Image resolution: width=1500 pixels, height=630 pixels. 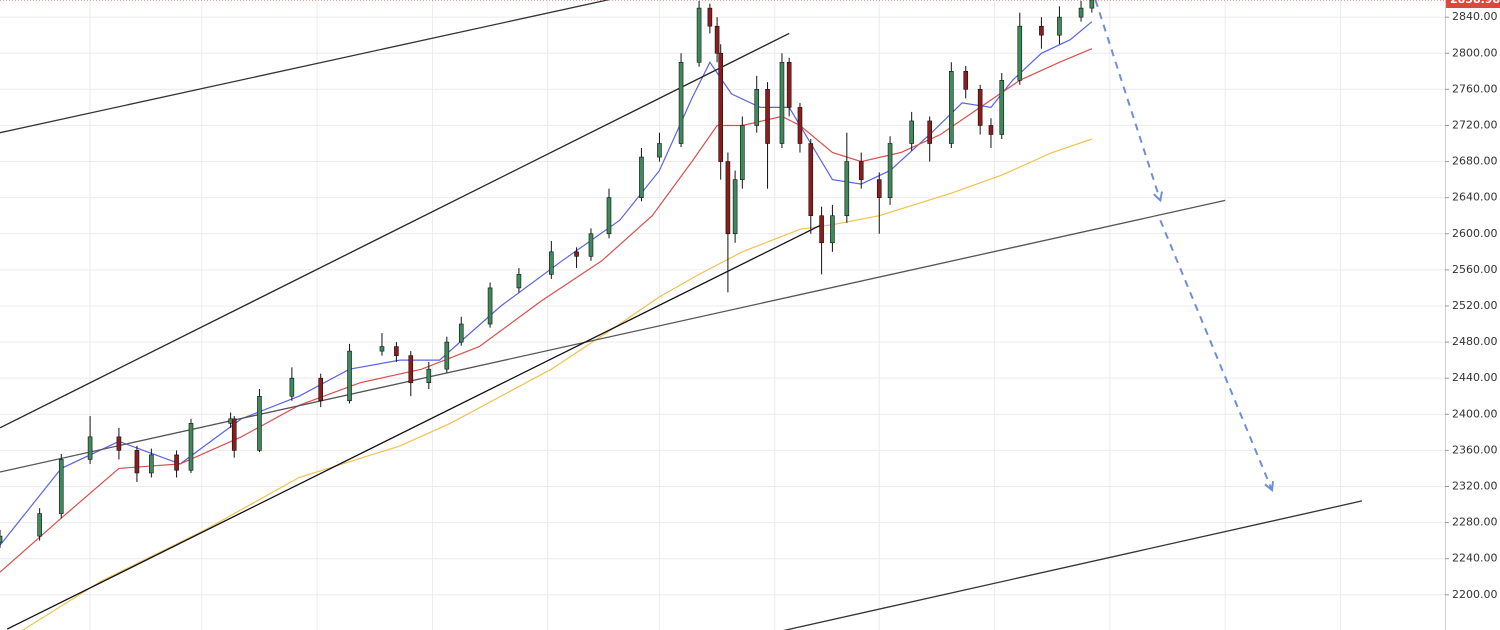 I want to click on y-tick-label: 2360.00, so click(x=1475, y=449).